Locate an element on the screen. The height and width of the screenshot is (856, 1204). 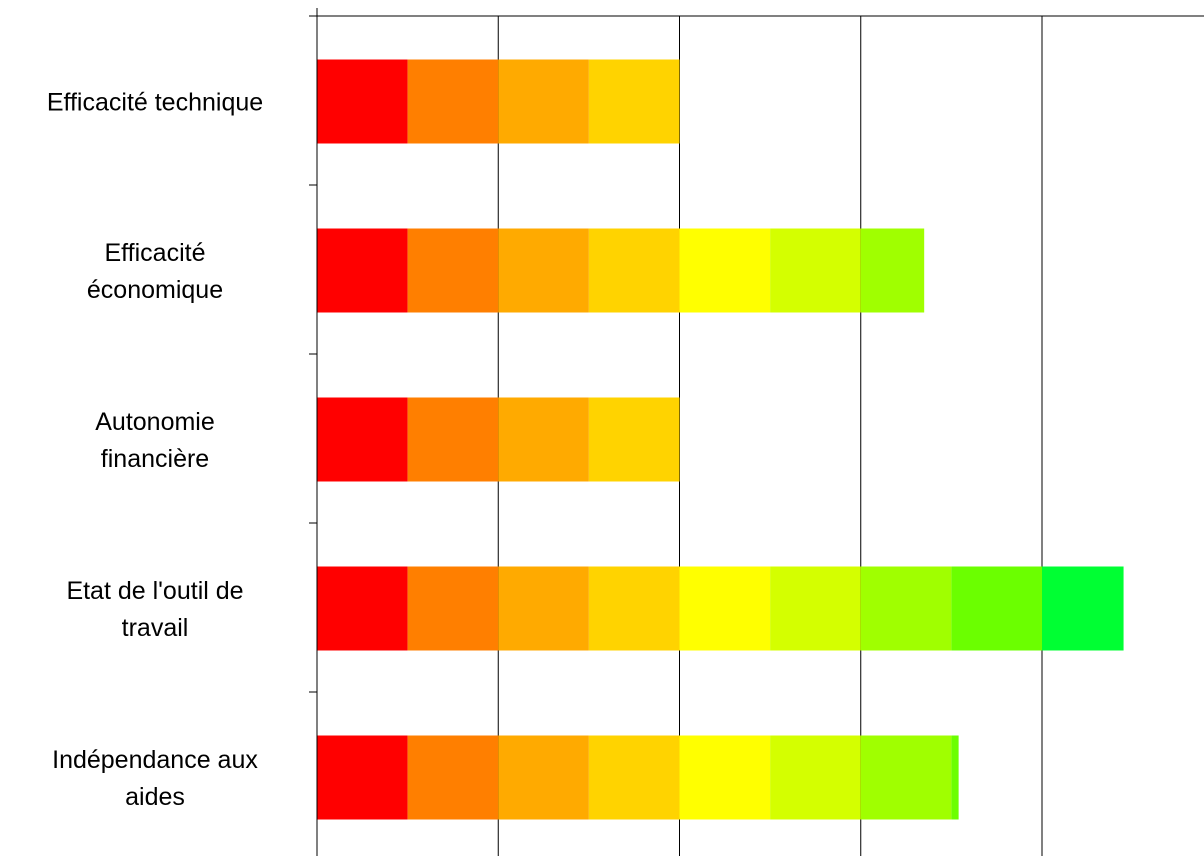
category-label: Autonomie financière is located at coordinates (155, 440).